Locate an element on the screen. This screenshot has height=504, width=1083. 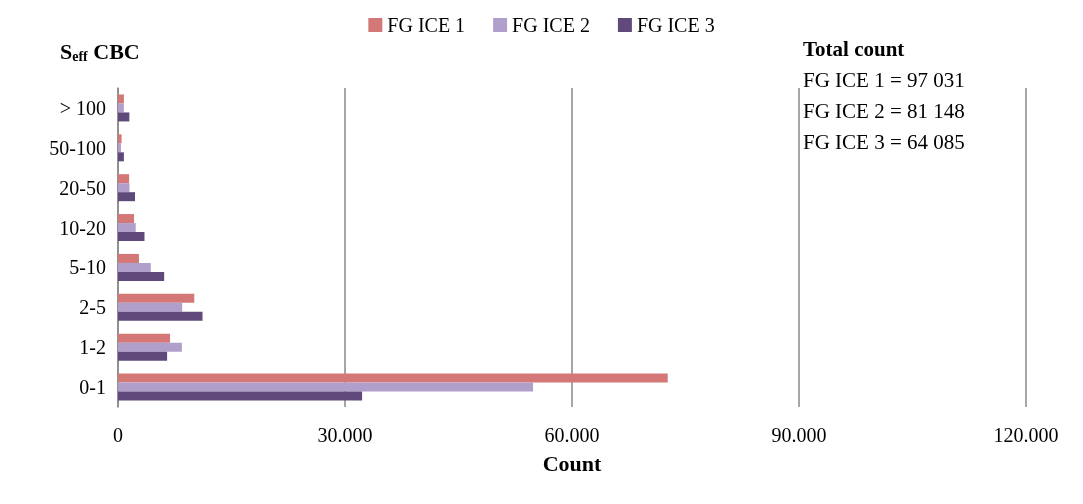
annotation: FG ICE 1 = 97 031 is located at coordinates (884, 79).